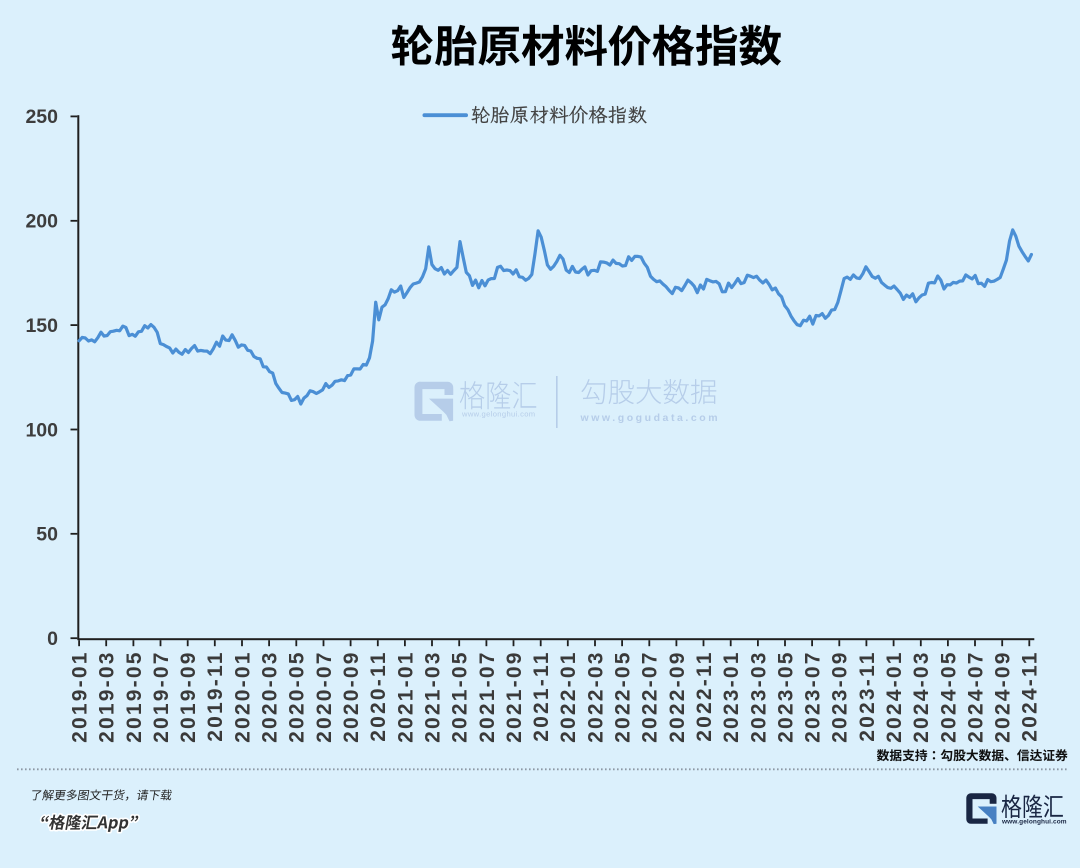  What do you see at coordinates (378, 695) in the screenshot?
I see `svg-text: 2020-11` at bounding box center [378, 695].